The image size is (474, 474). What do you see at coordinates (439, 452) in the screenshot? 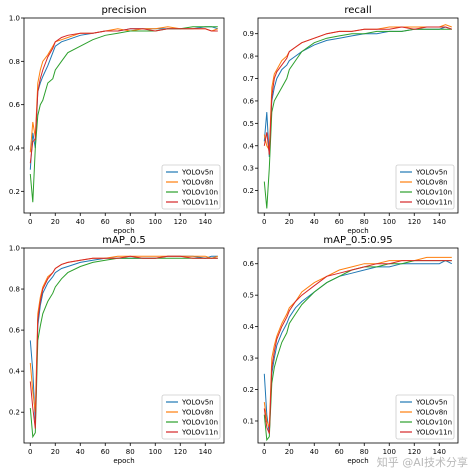
I see `x-tick-label-3-7: 140` at bounding box center [439, 452].